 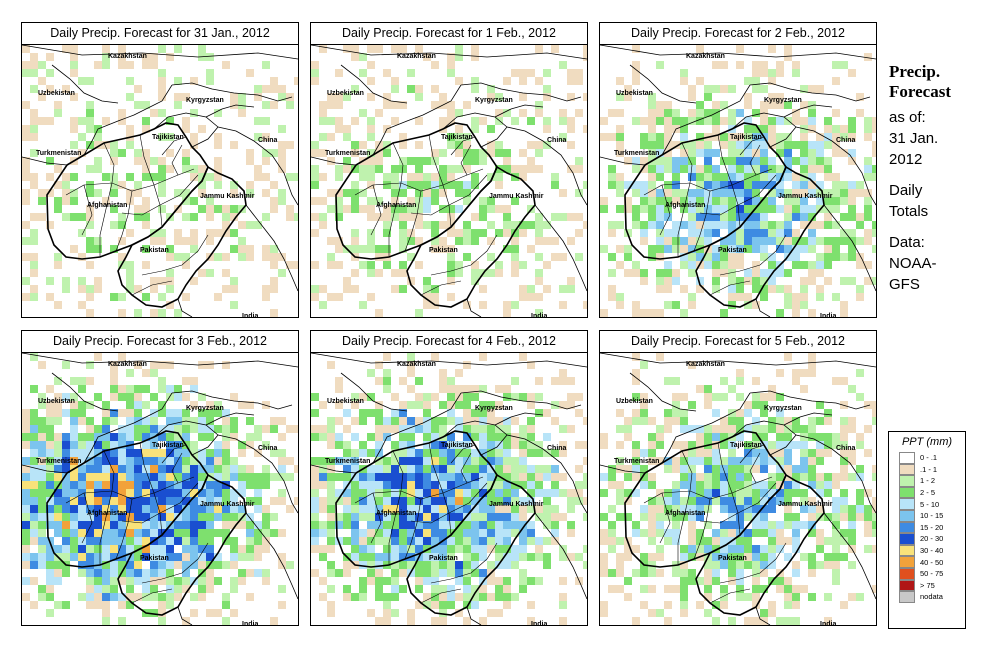 I want to click on province-boundary, so click(x=151, y=489).